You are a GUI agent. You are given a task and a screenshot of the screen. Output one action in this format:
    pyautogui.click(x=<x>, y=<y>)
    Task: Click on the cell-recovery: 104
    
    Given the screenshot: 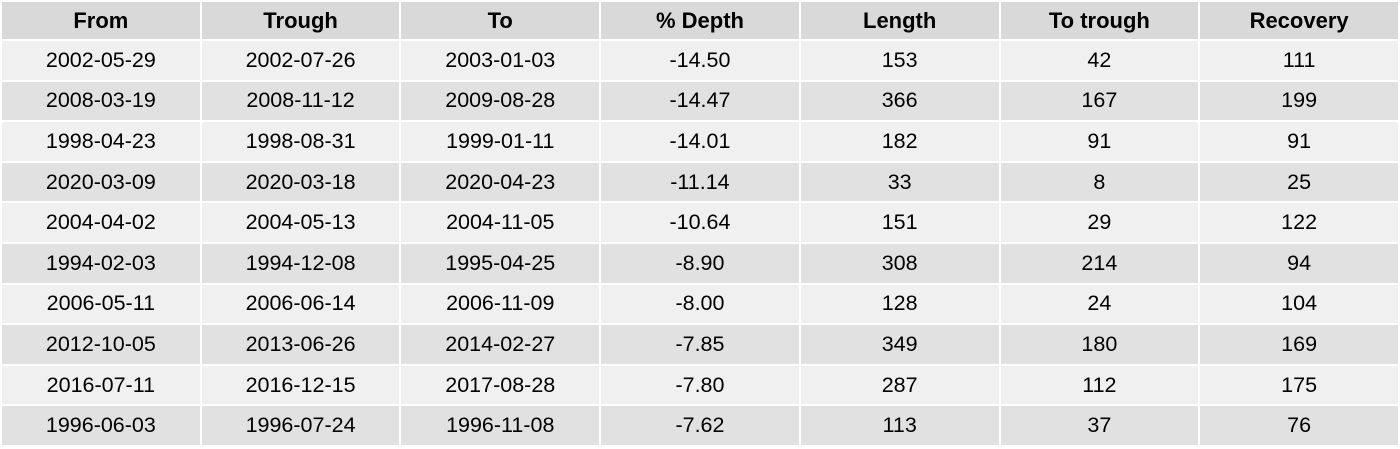 What is the action you would take?
    pyautogui.click(x=1299, y=304)
    